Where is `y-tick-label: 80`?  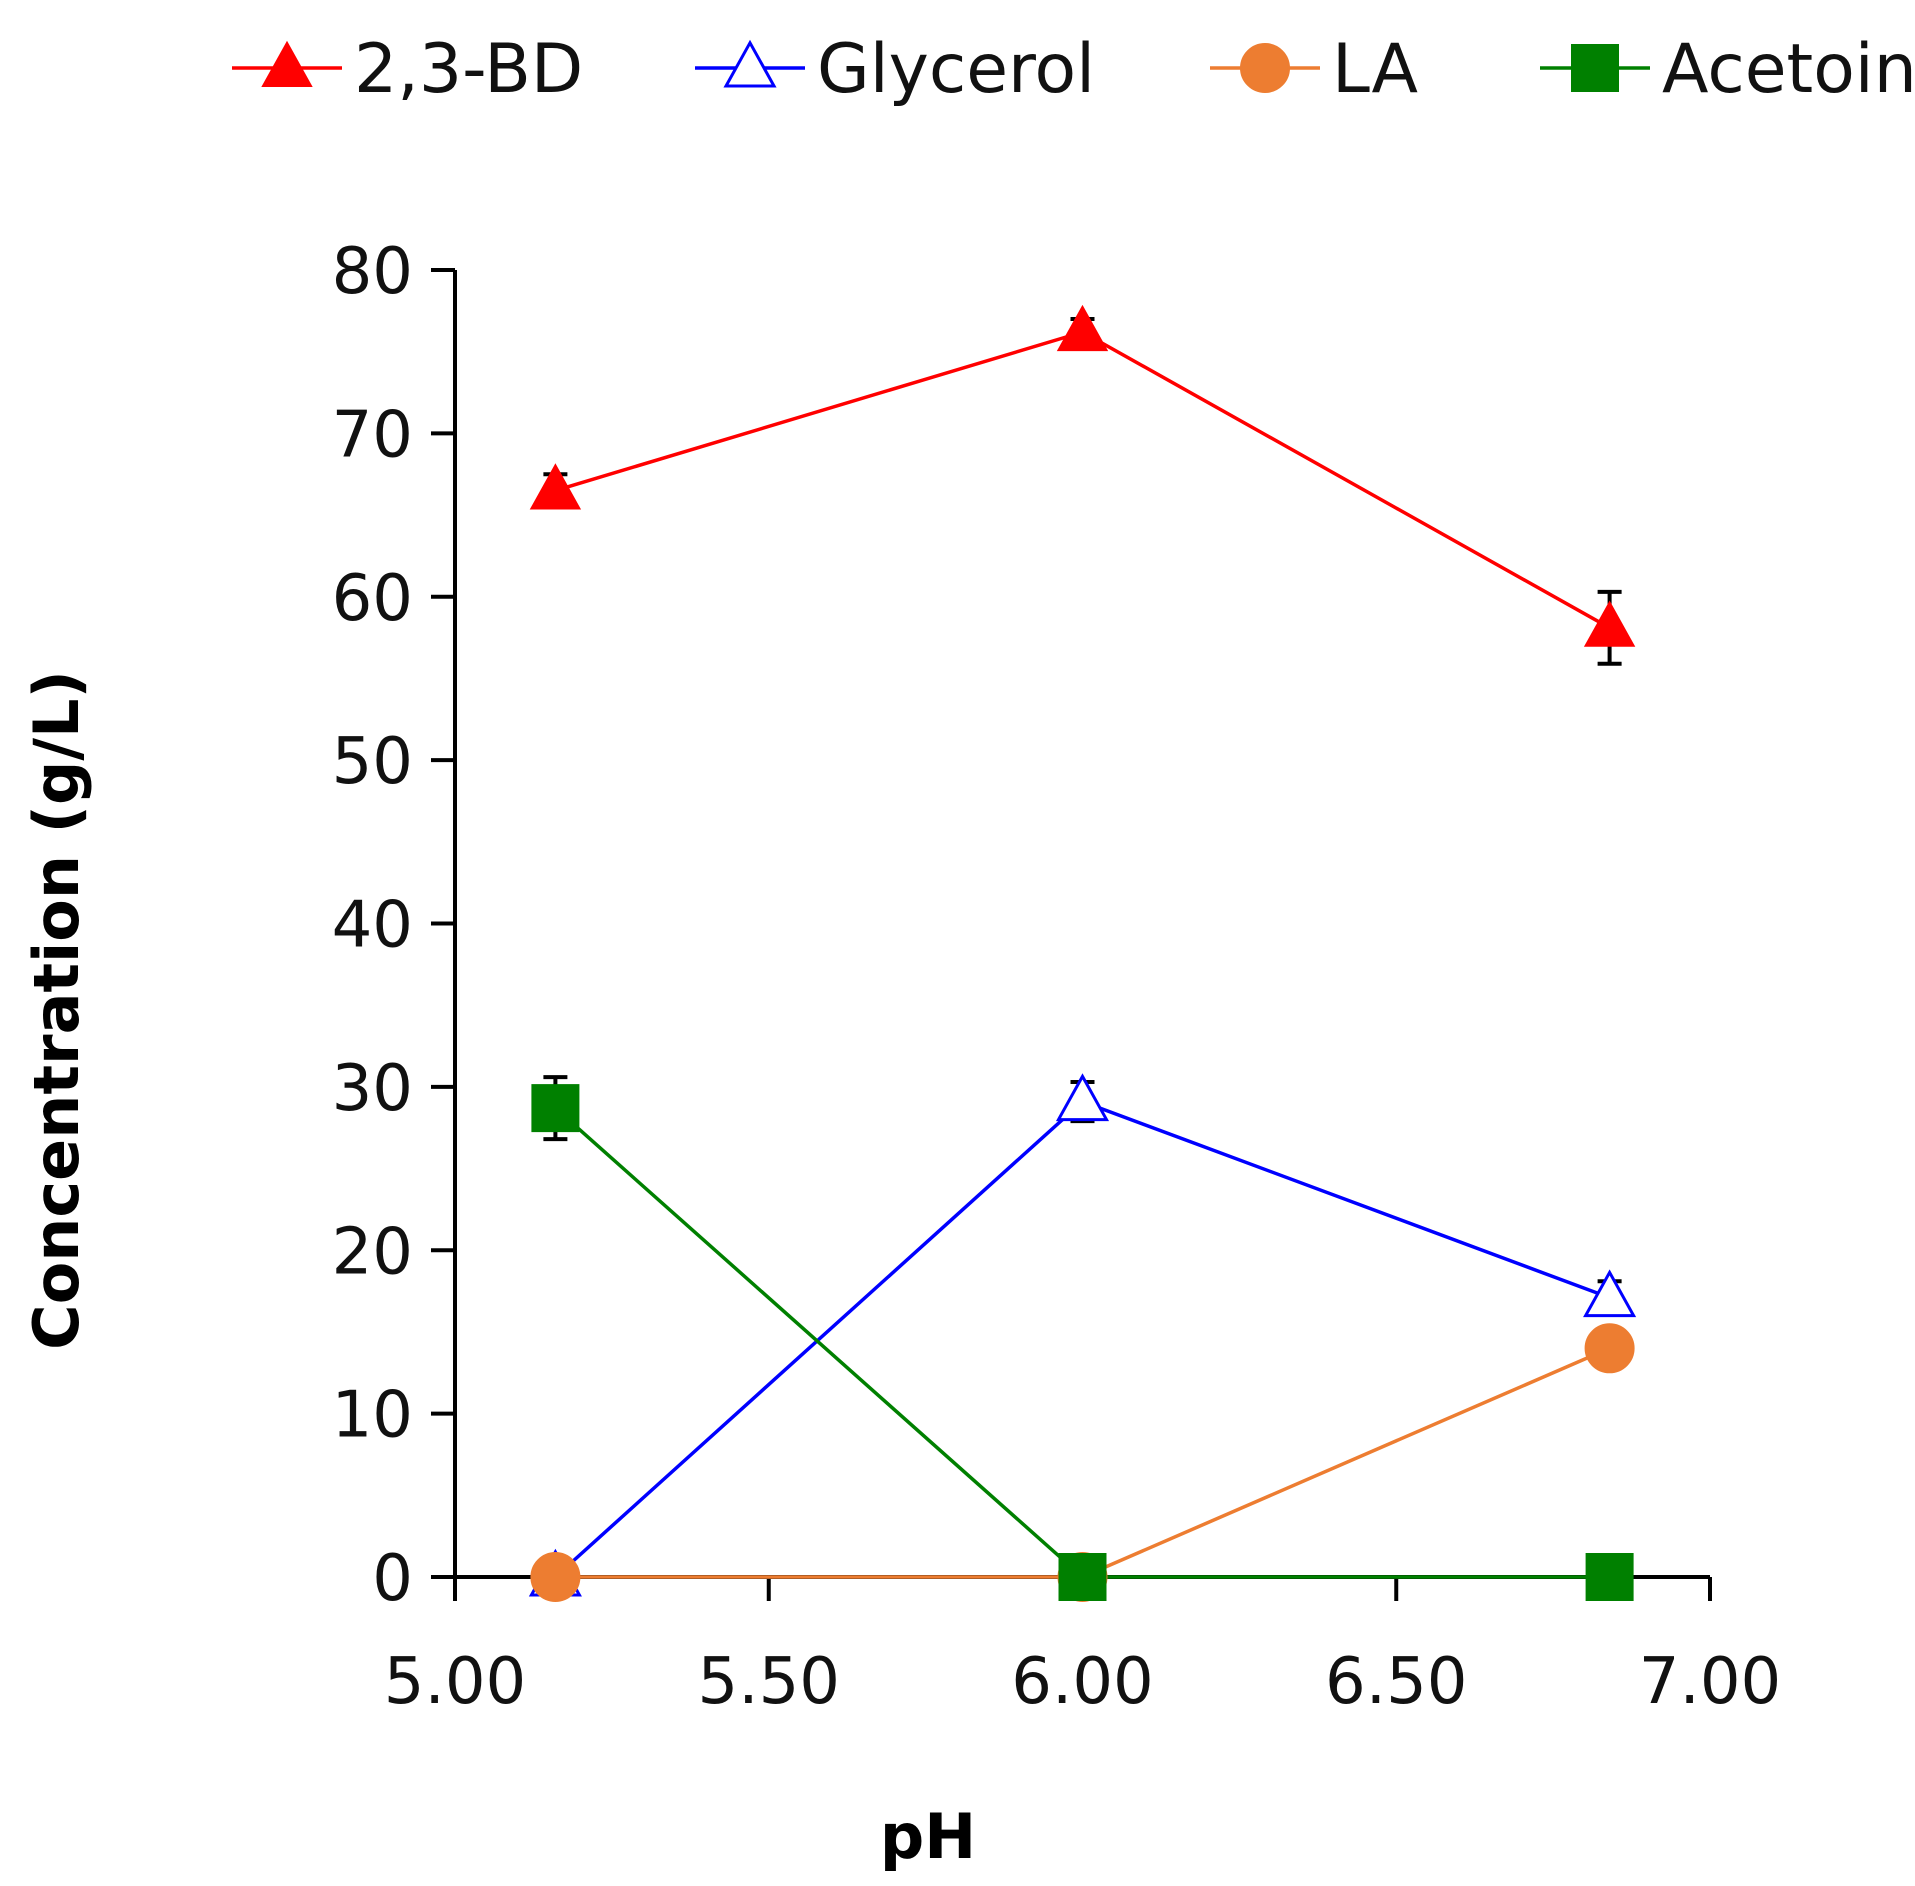
y-tick-label: 80 is located at coordinates (372, 272).